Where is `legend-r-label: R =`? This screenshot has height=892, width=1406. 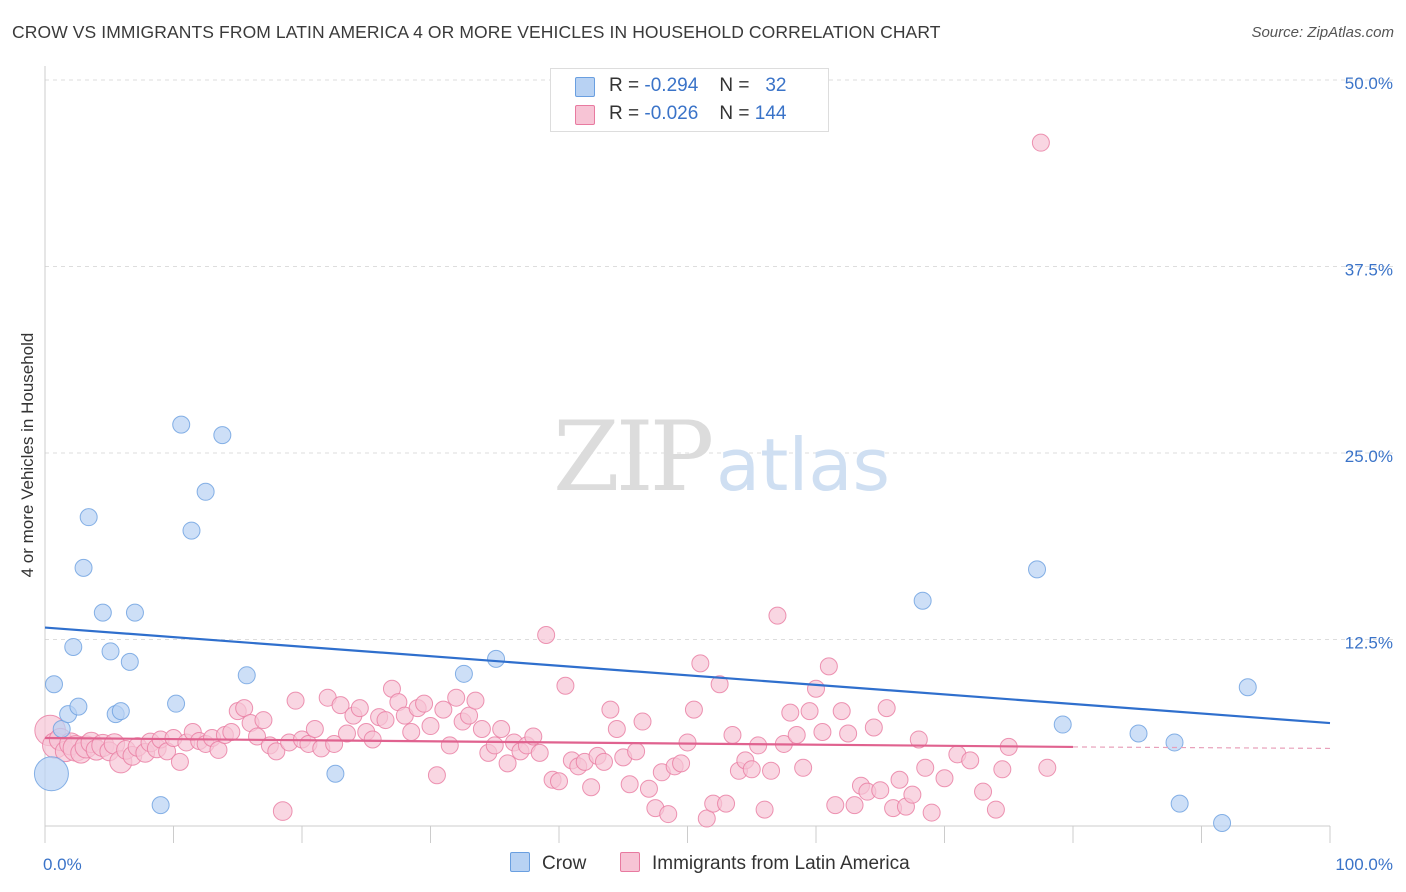 legend-r-label: R = is located at coordinates (624, 113).